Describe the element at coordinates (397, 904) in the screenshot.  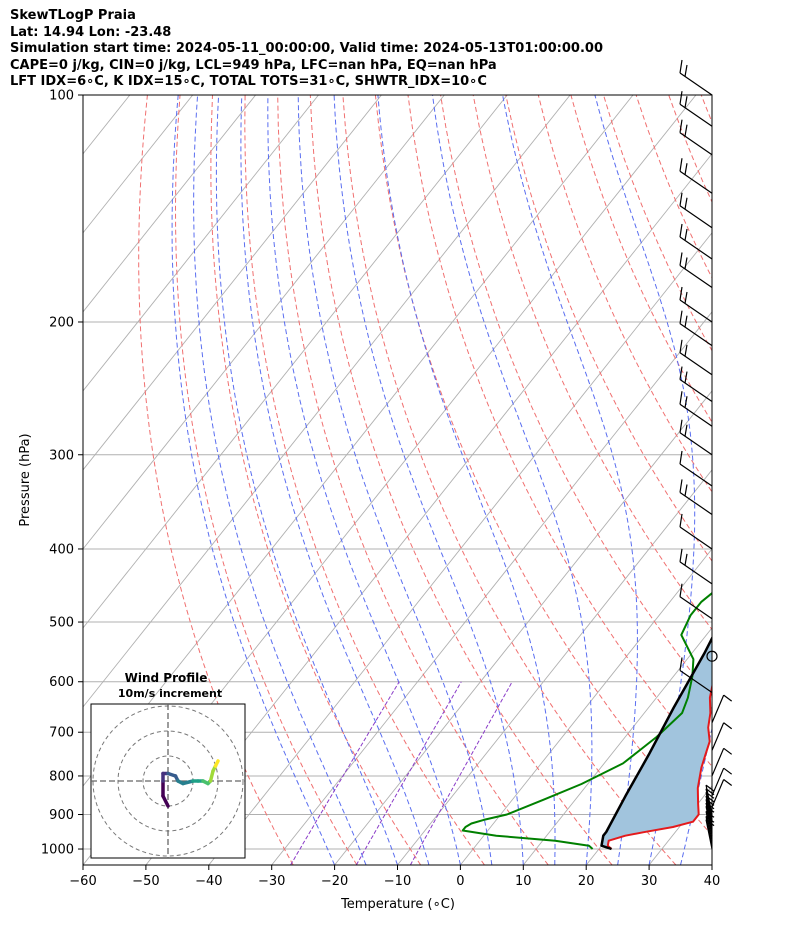
I see `x-axis-label: Temperature (∘C)` at that location.